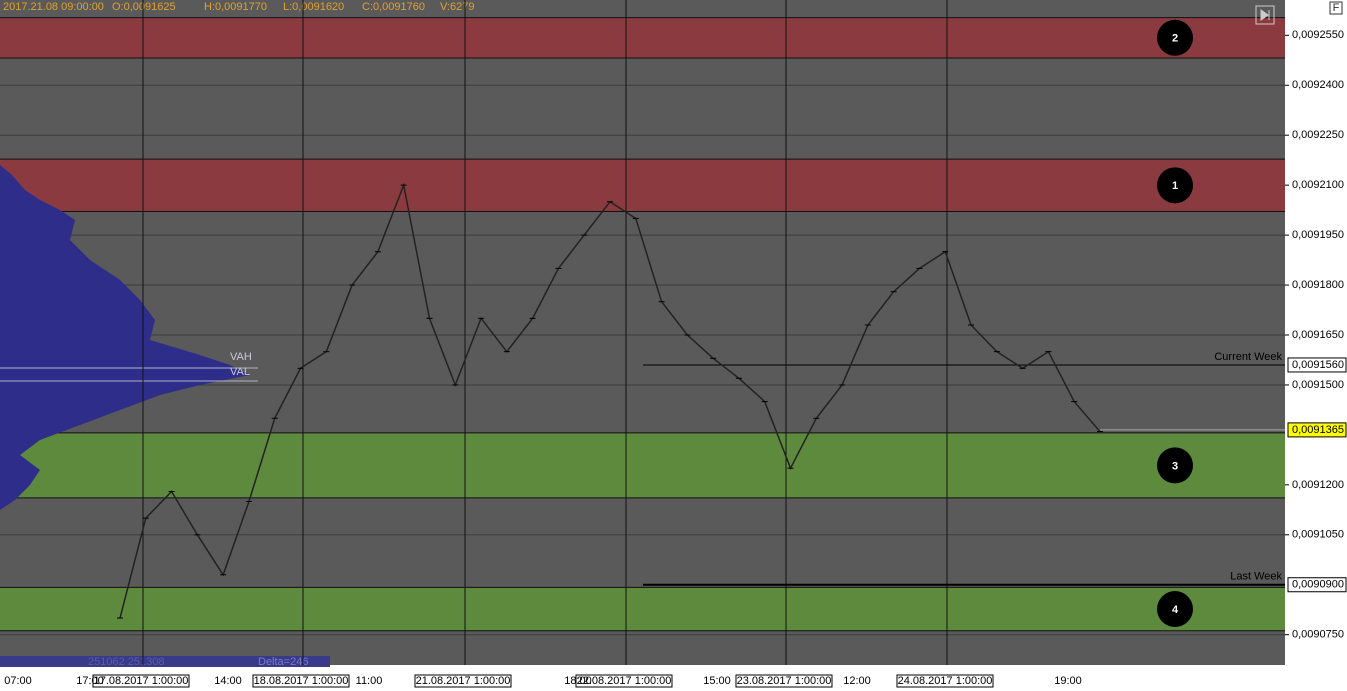  What do you see at coordinates (369, 681) in the screenshot?
I see `time-label: 11:00` at bounding box center [369, 681].